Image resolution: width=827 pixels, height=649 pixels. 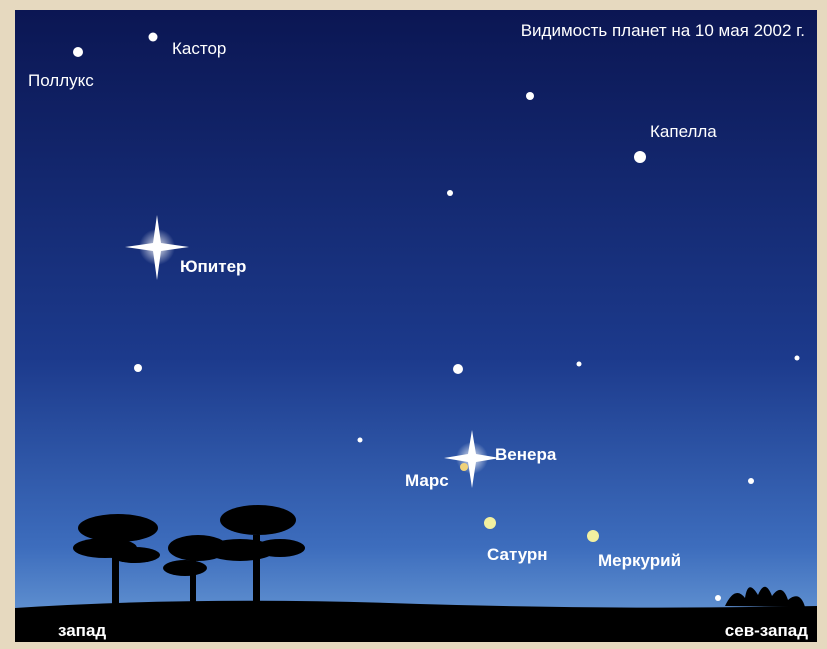 What do you see at coordinates (157, 247) in the screenshot?
I see `jupiter-sparkle` at bounding box center [157, 247].